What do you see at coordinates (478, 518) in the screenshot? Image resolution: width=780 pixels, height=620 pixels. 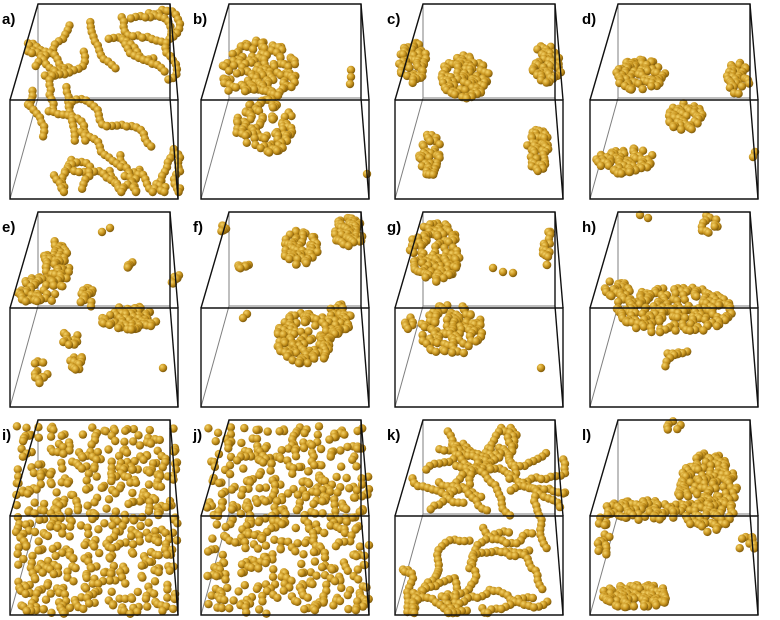 I see `panel-k: k)` at bounding box center [478, 518].